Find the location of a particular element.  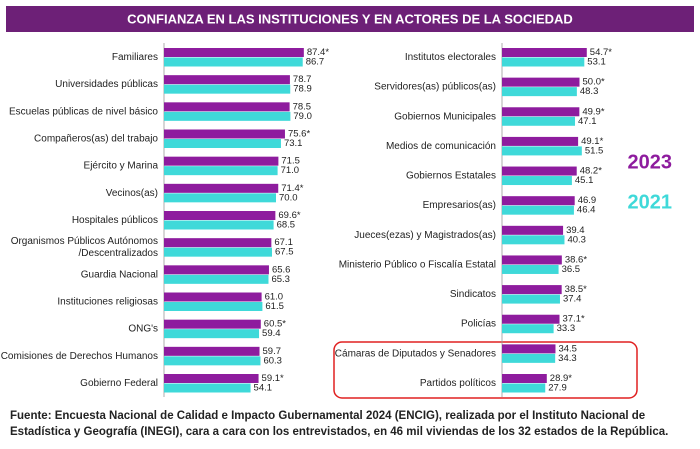

value-label: 68.5 is located at coordinates (286, 225).